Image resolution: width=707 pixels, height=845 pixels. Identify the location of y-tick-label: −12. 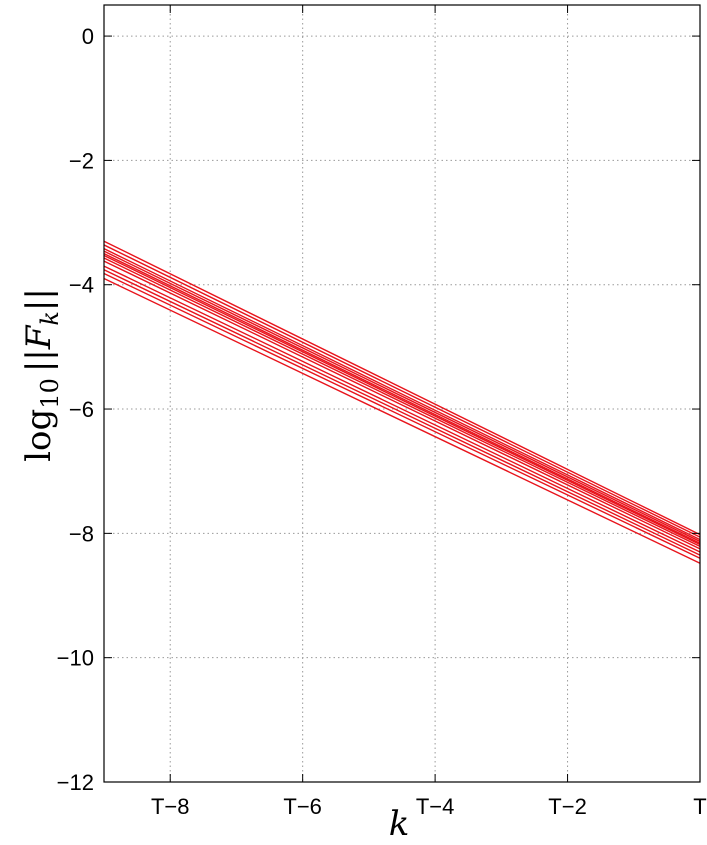
(75, 782).